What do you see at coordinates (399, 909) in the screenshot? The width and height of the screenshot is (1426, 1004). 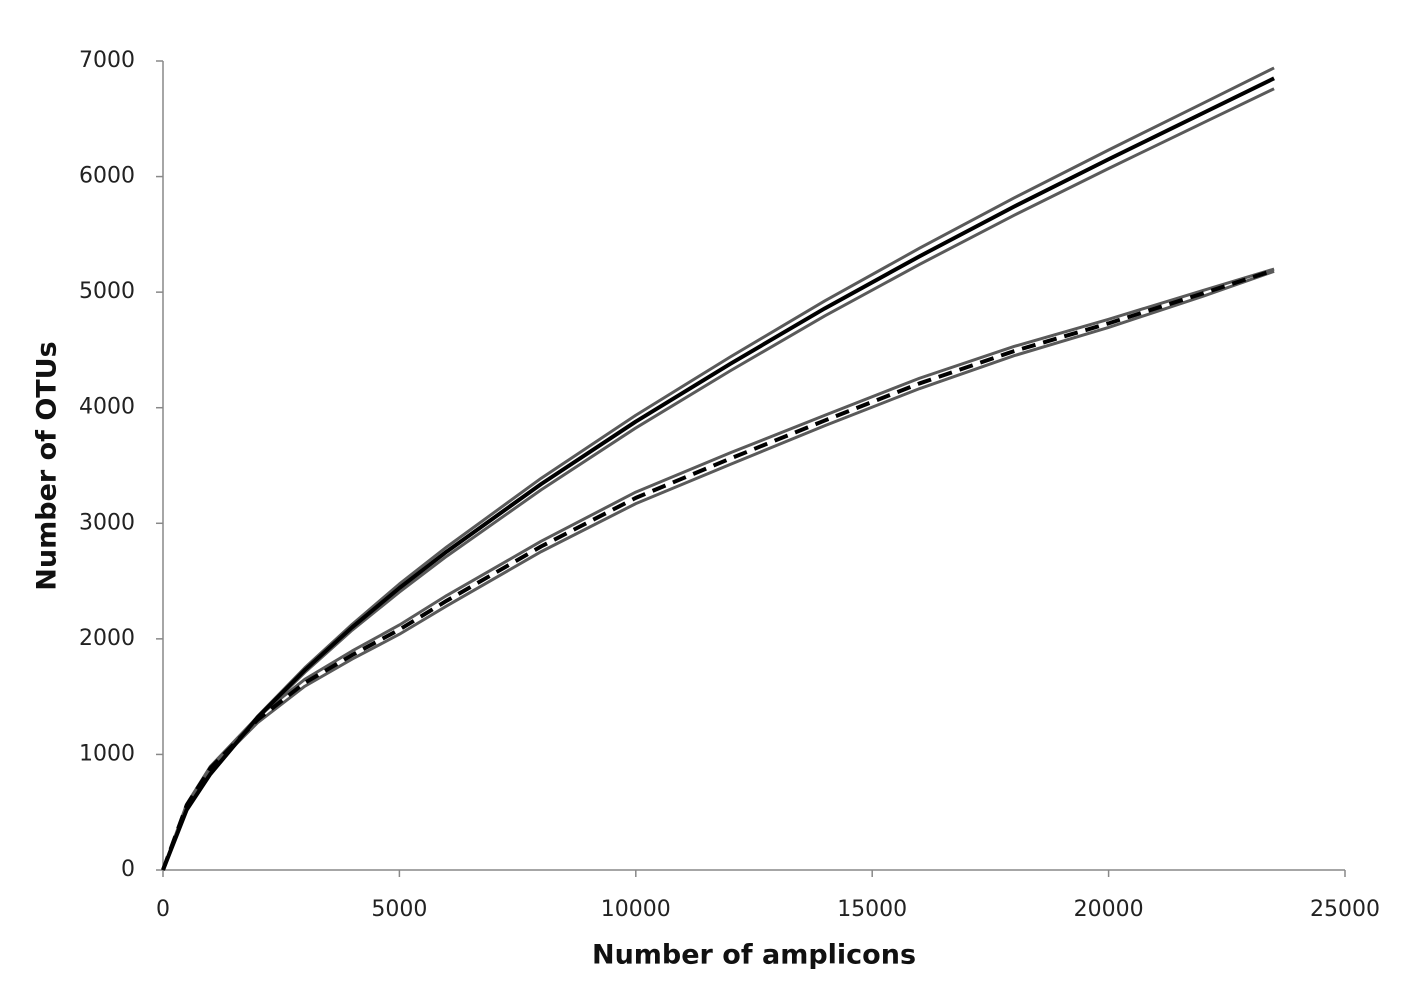 I see `x-tick-label: 5000` at bounding box center [399, 909].